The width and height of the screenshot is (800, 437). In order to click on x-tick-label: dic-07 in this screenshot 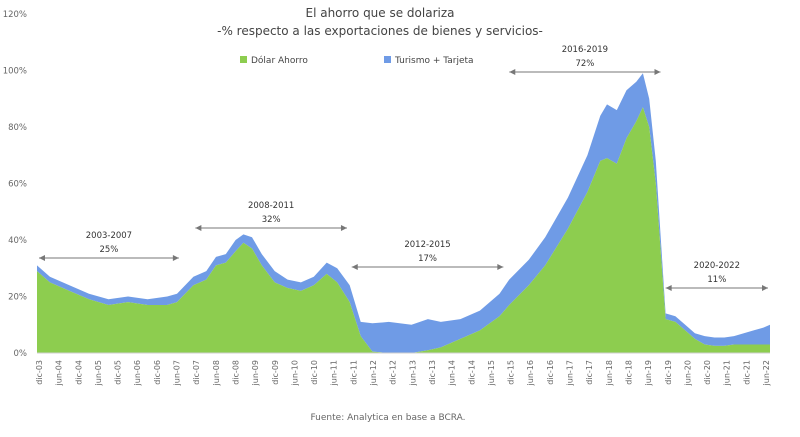, I will do `click(196, 372)`.